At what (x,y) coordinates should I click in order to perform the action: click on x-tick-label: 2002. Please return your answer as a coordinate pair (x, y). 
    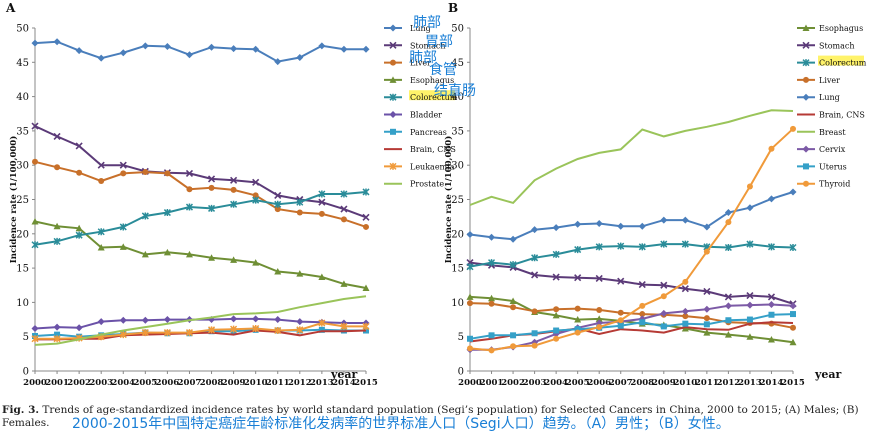
    Looking at the image, I should click on (513, 383).